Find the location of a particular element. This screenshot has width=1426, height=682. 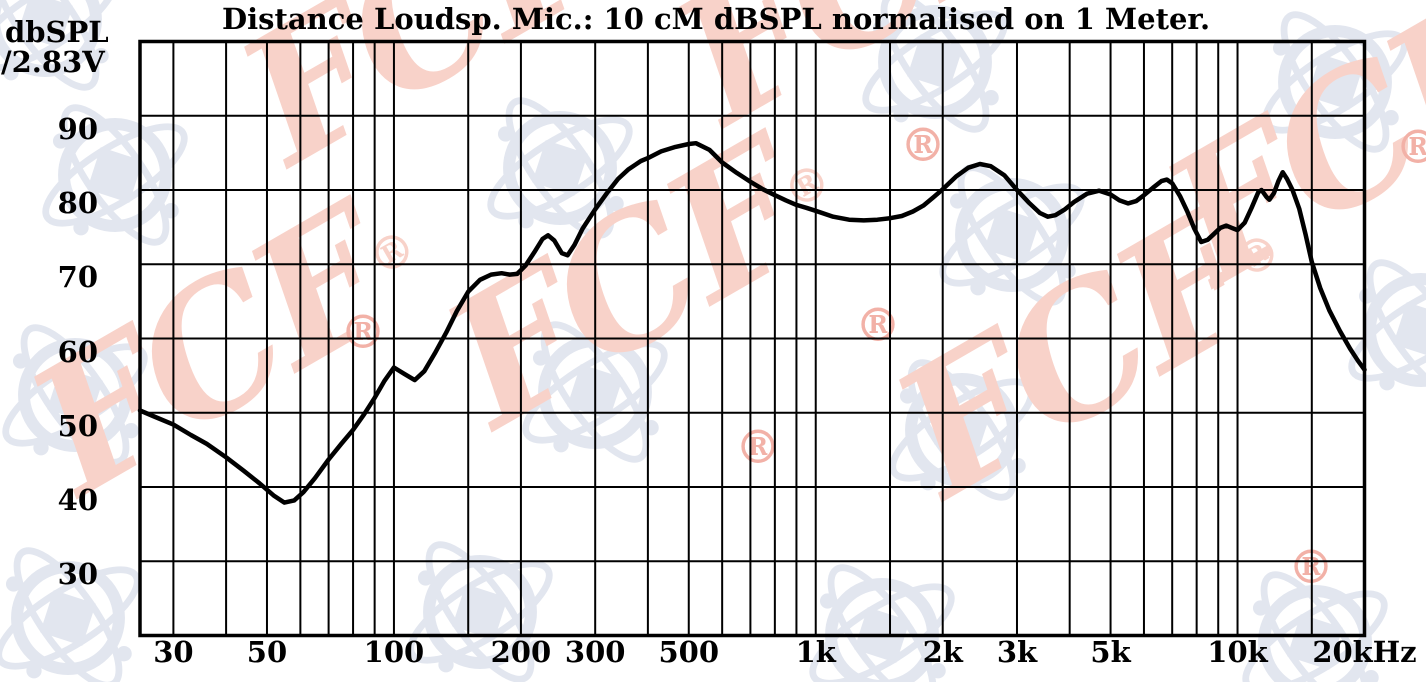

x-tick-label-100: 100 is located at coordinates (394, 652).